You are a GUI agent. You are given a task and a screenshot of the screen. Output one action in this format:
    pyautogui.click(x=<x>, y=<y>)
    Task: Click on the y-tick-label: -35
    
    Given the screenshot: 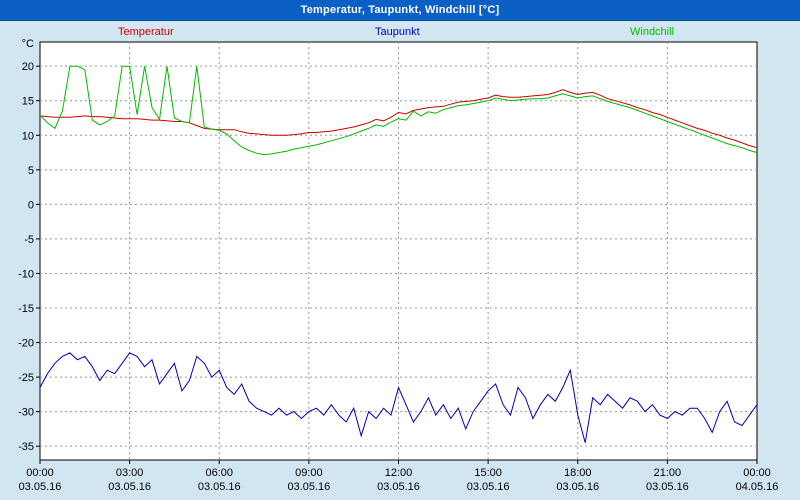 What is the action you would take?
    pyautogui.click(x=26, y=447)
    